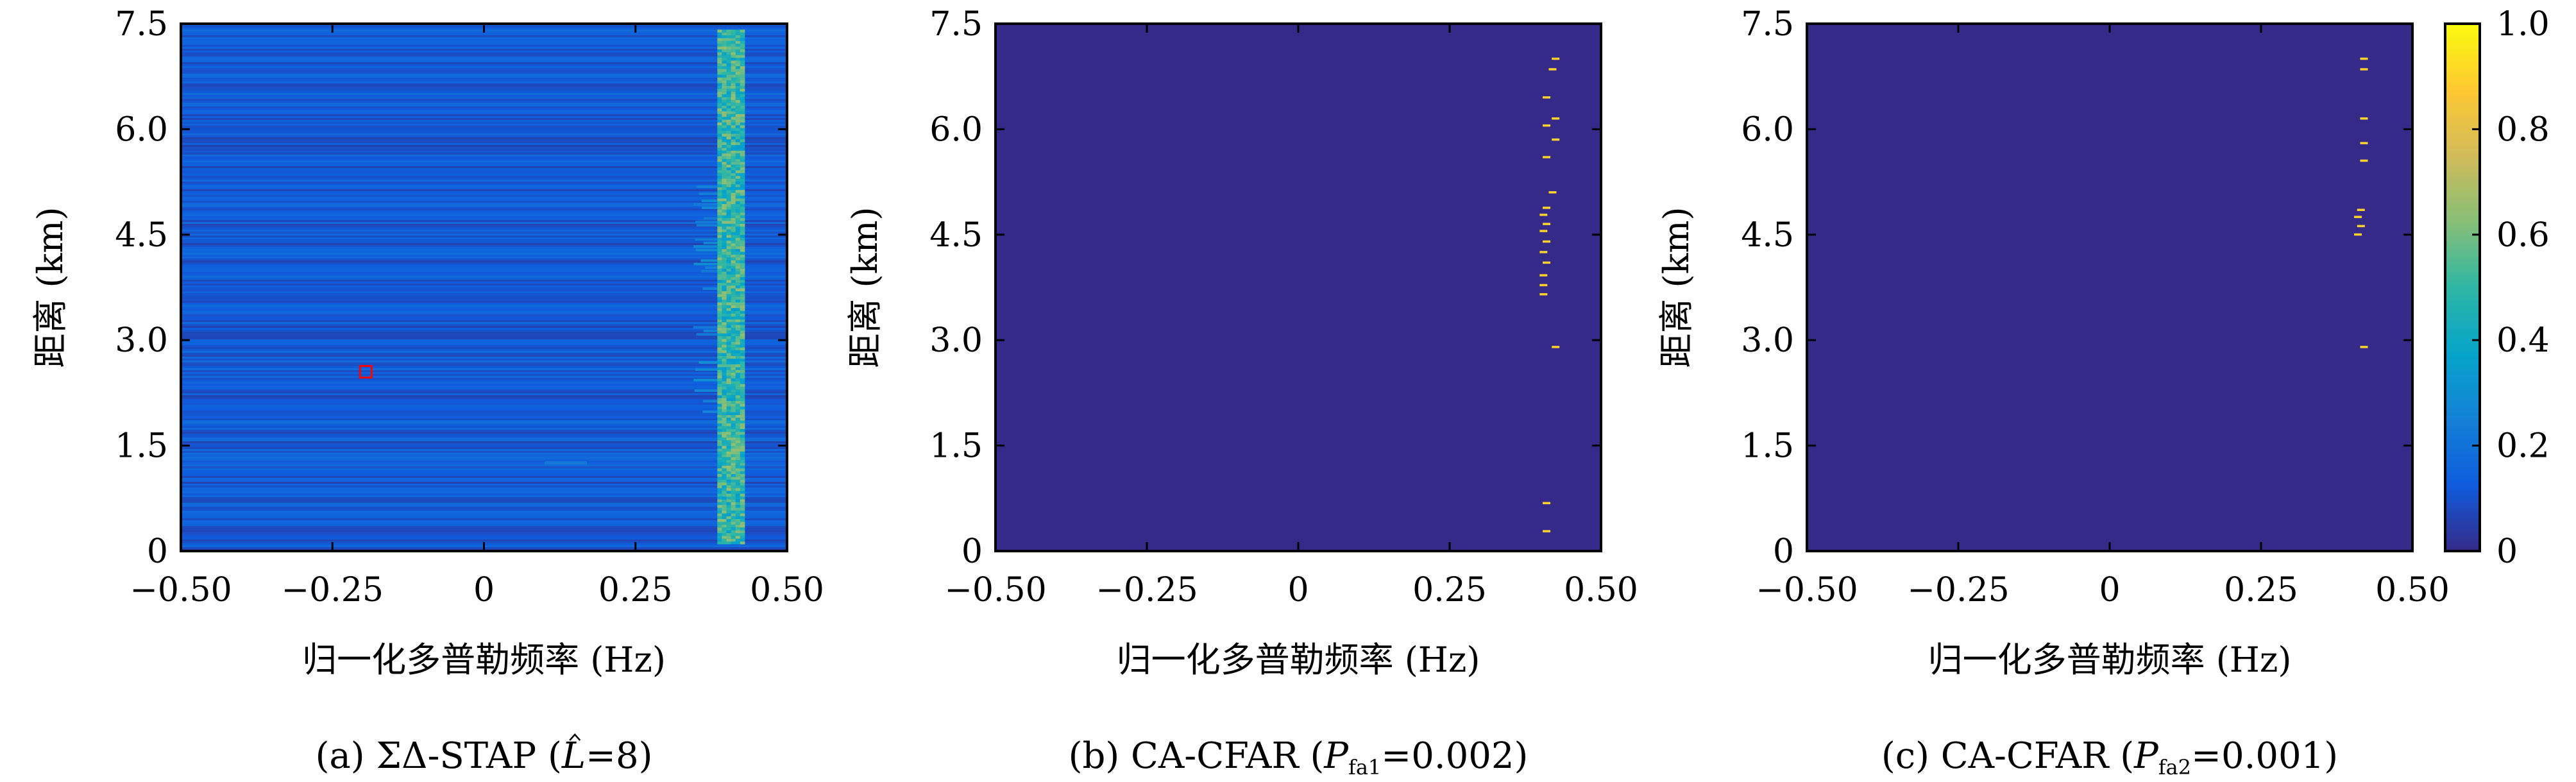  What do you see at coordinates (2523, 340) in the screenshot?
I see `colorbar-tick-label: 0.4` at bounding box center [2523, 340].